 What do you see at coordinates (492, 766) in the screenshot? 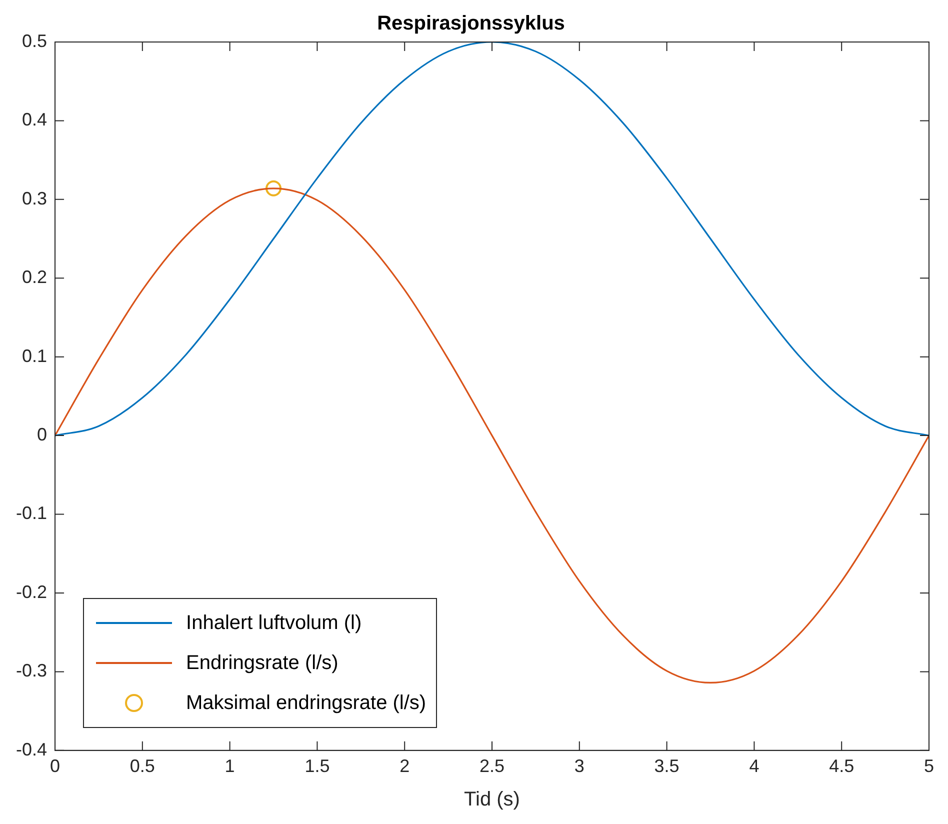
I see `x-tick-label: 2.5` at bounding box center [492, 766].